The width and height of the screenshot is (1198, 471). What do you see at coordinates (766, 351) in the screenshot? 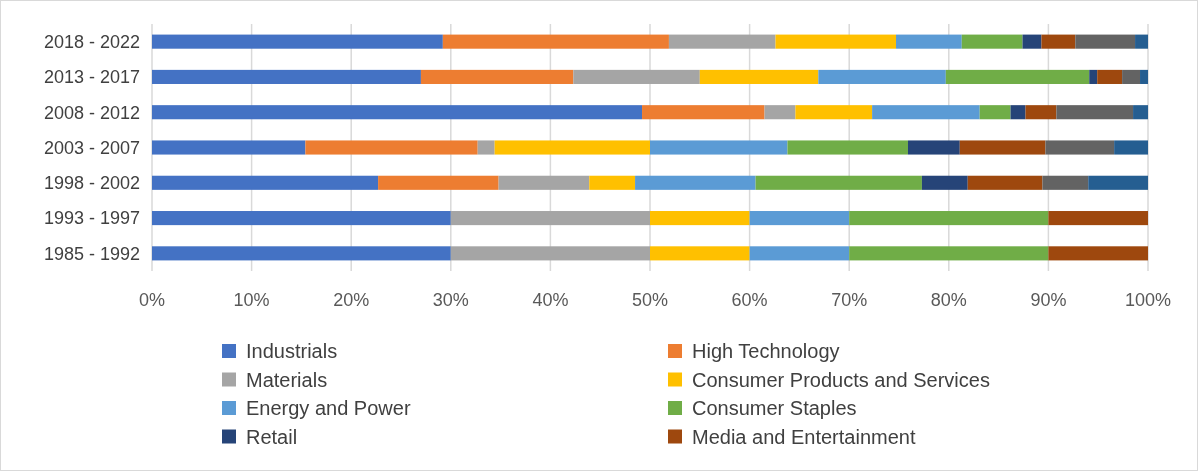
I see `legend-label: High Technology` at bounding box center [766, 351].